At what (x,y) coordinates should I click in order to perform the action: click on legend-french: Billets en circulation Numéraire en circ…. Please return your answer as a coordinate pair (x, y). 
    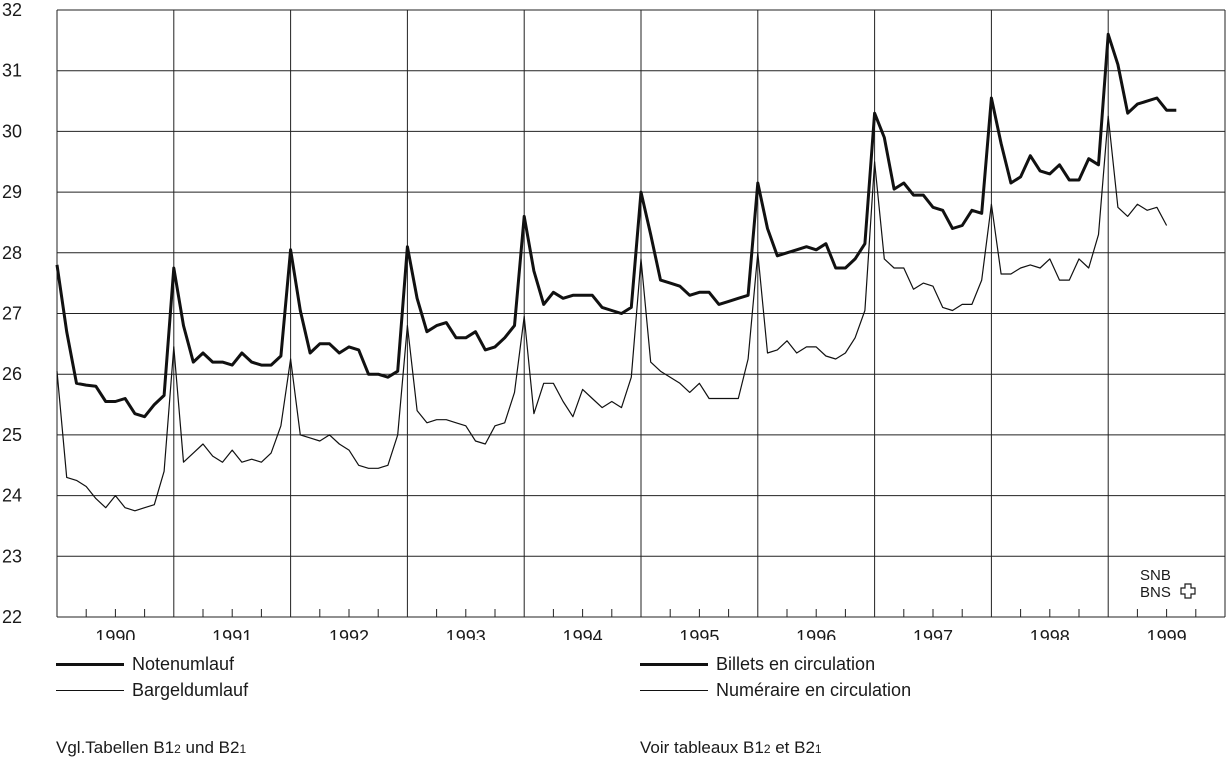
    Looking at the image, I should click on (775, 677).